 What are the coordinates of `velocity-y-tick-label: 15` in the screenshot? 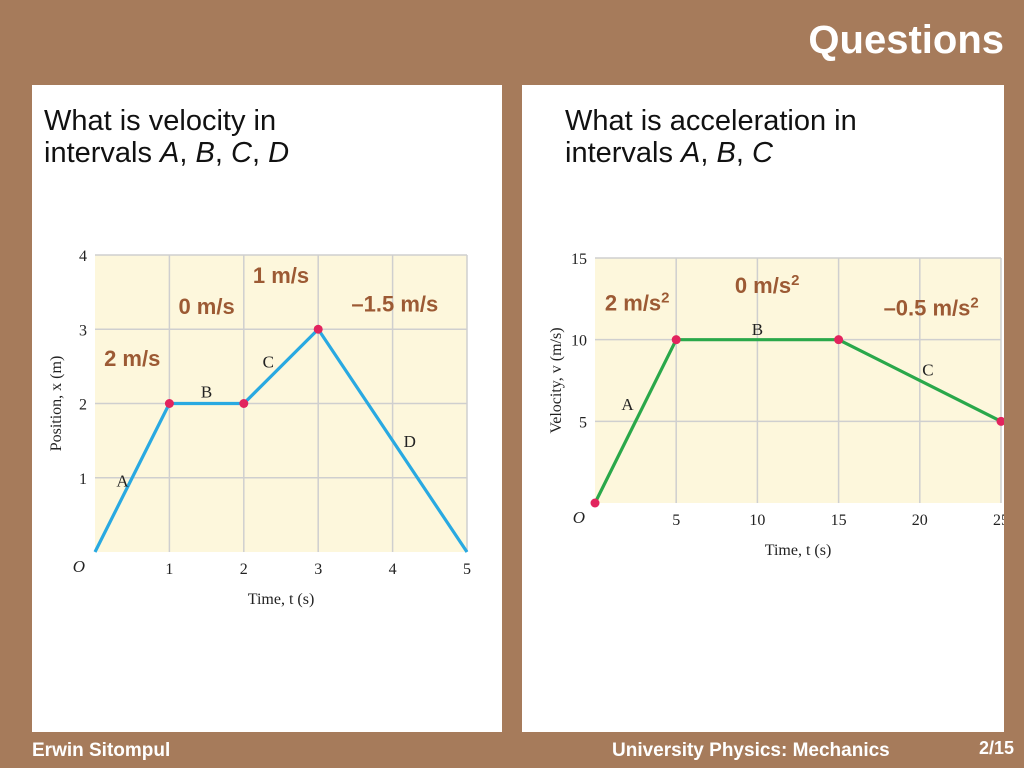 It's located at (579, 259).